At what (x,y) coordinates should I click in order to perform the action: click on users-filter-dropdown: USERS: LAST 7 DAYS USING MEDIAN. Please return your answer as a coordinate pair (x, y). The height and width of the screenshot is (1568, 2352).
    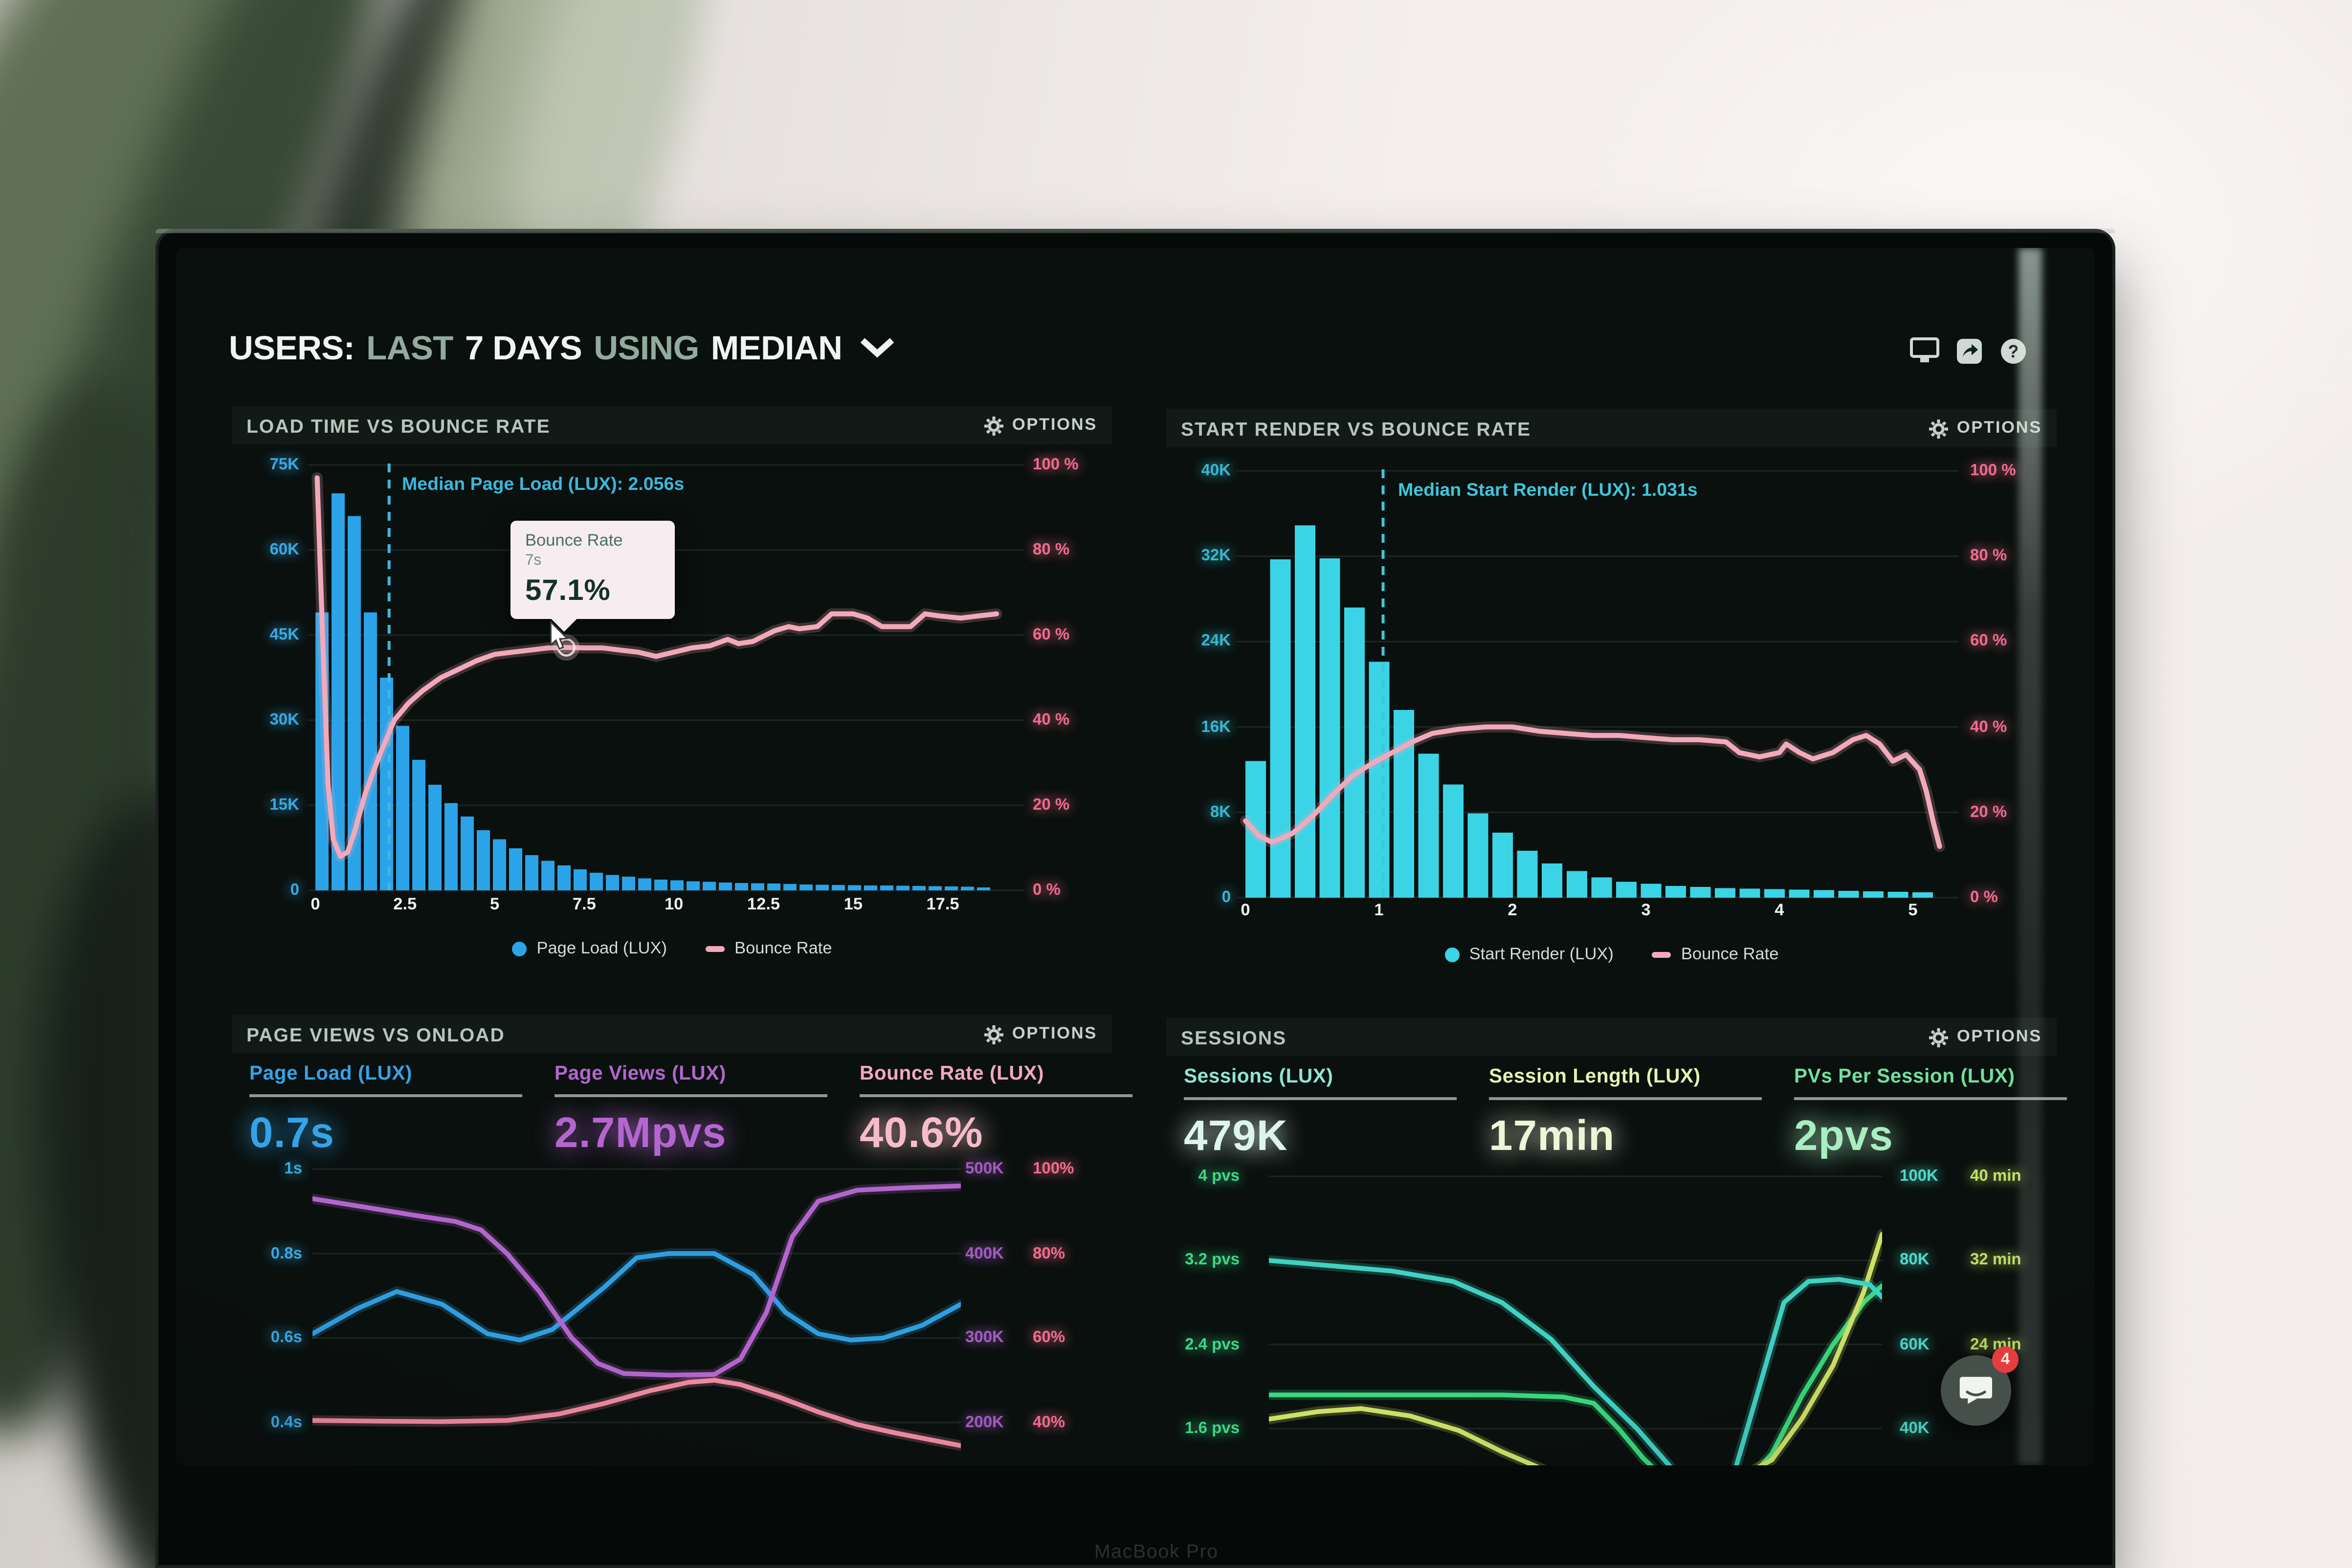
    Looking at the image, I should click on (562, 347).